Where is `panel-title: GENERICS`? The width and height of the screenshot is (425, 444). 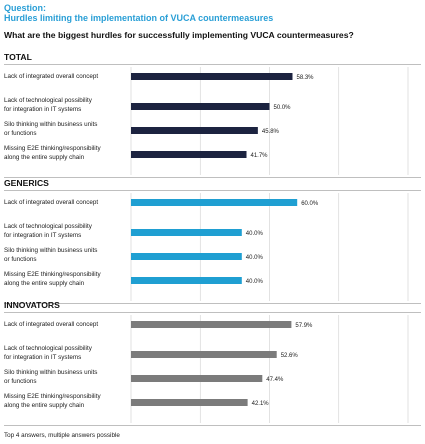
panel-title: GENERICS is located at coordinates (26, 183).